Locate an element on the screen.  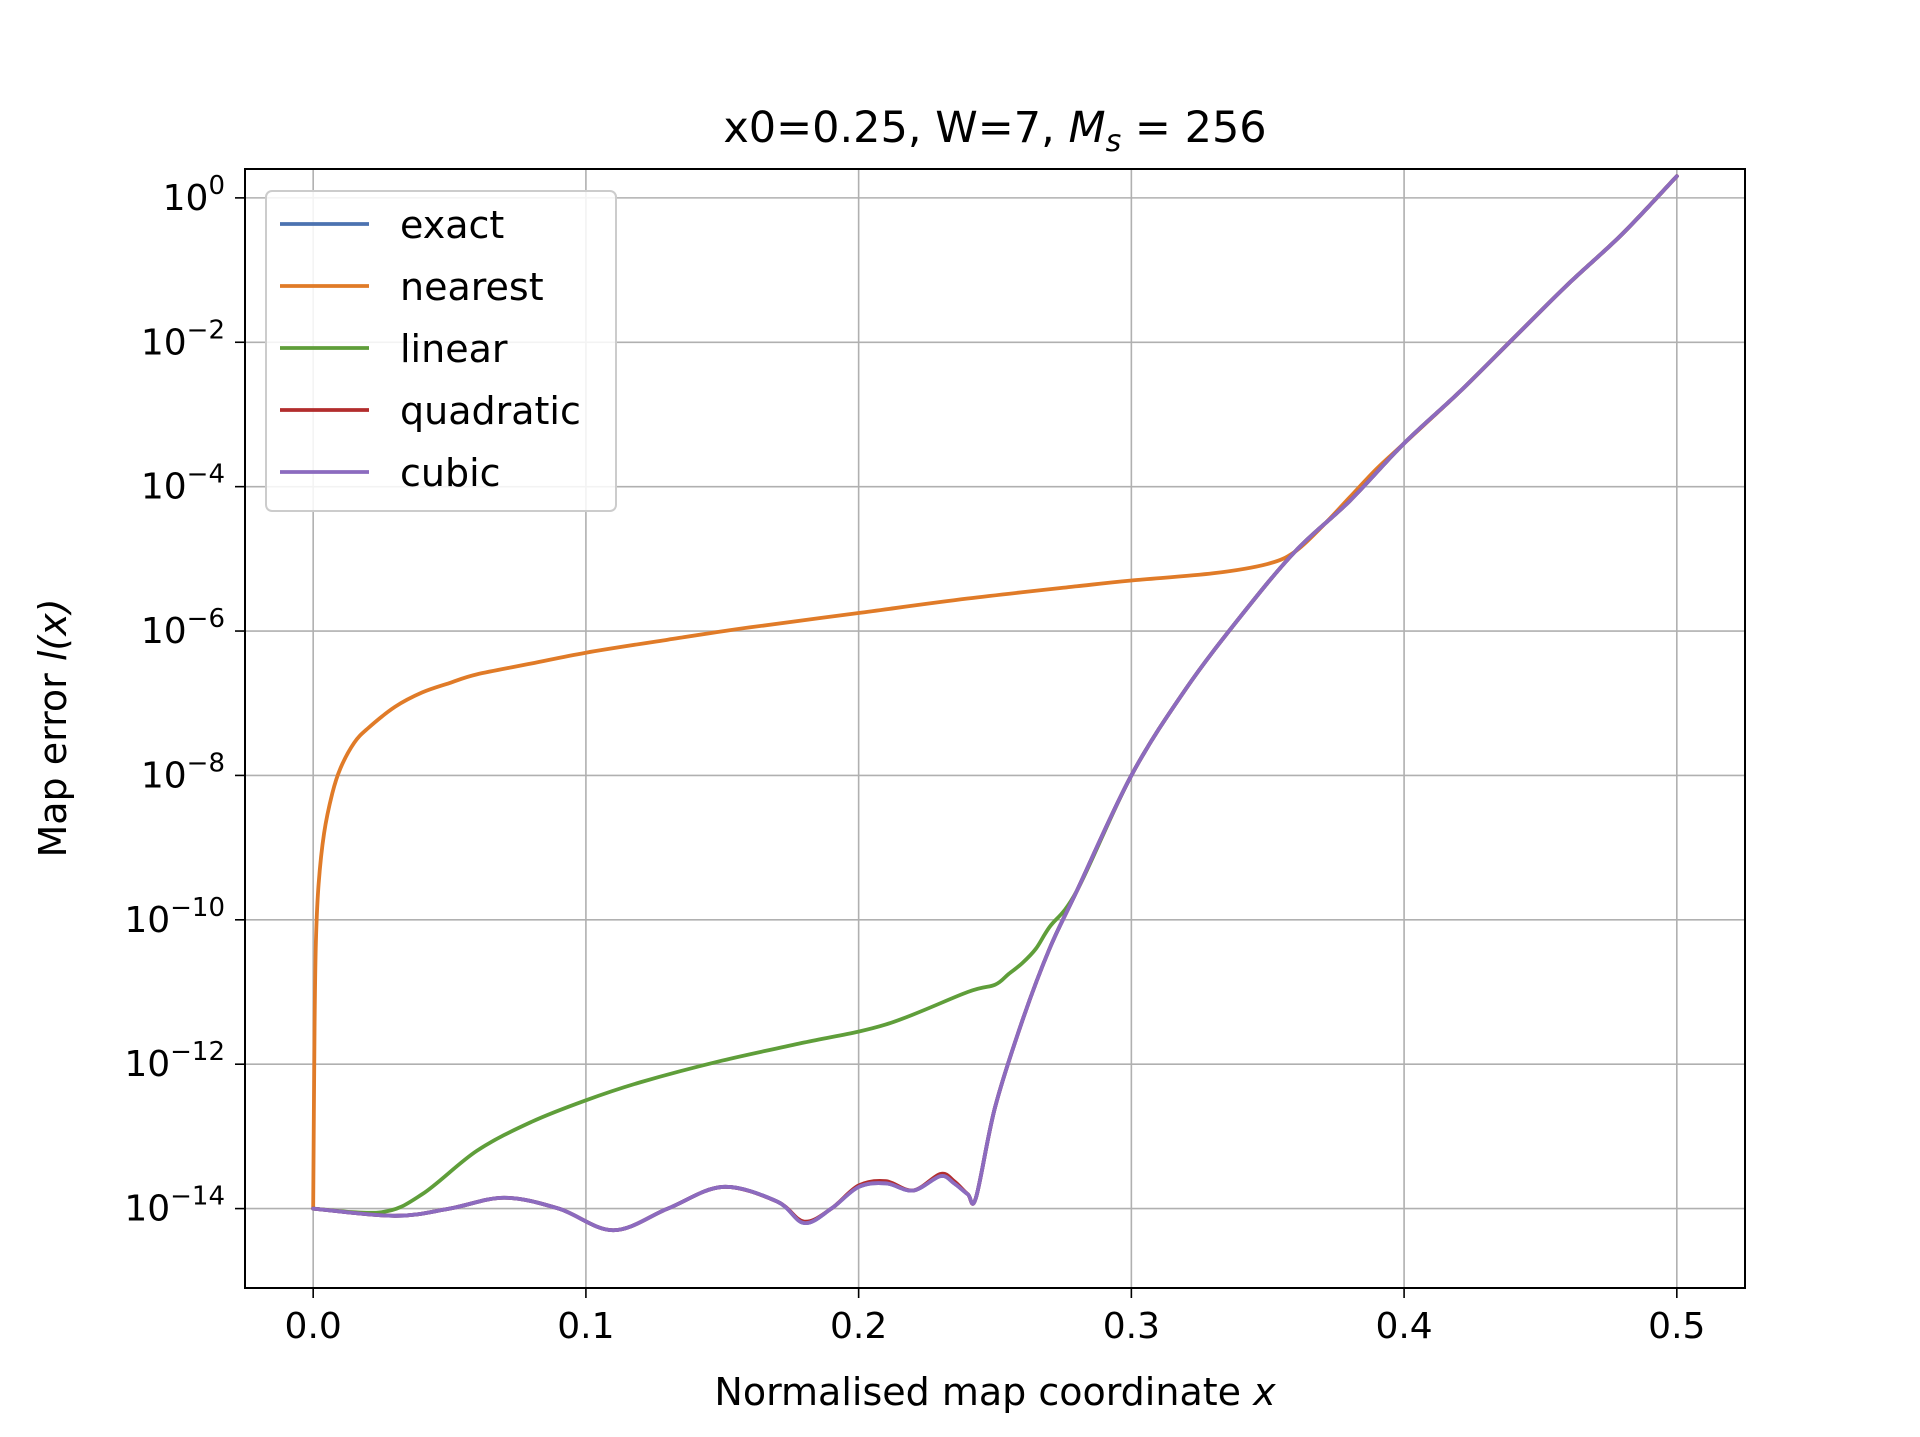
y-axis-label-math: l(x) is located at coordinates (53, 629).